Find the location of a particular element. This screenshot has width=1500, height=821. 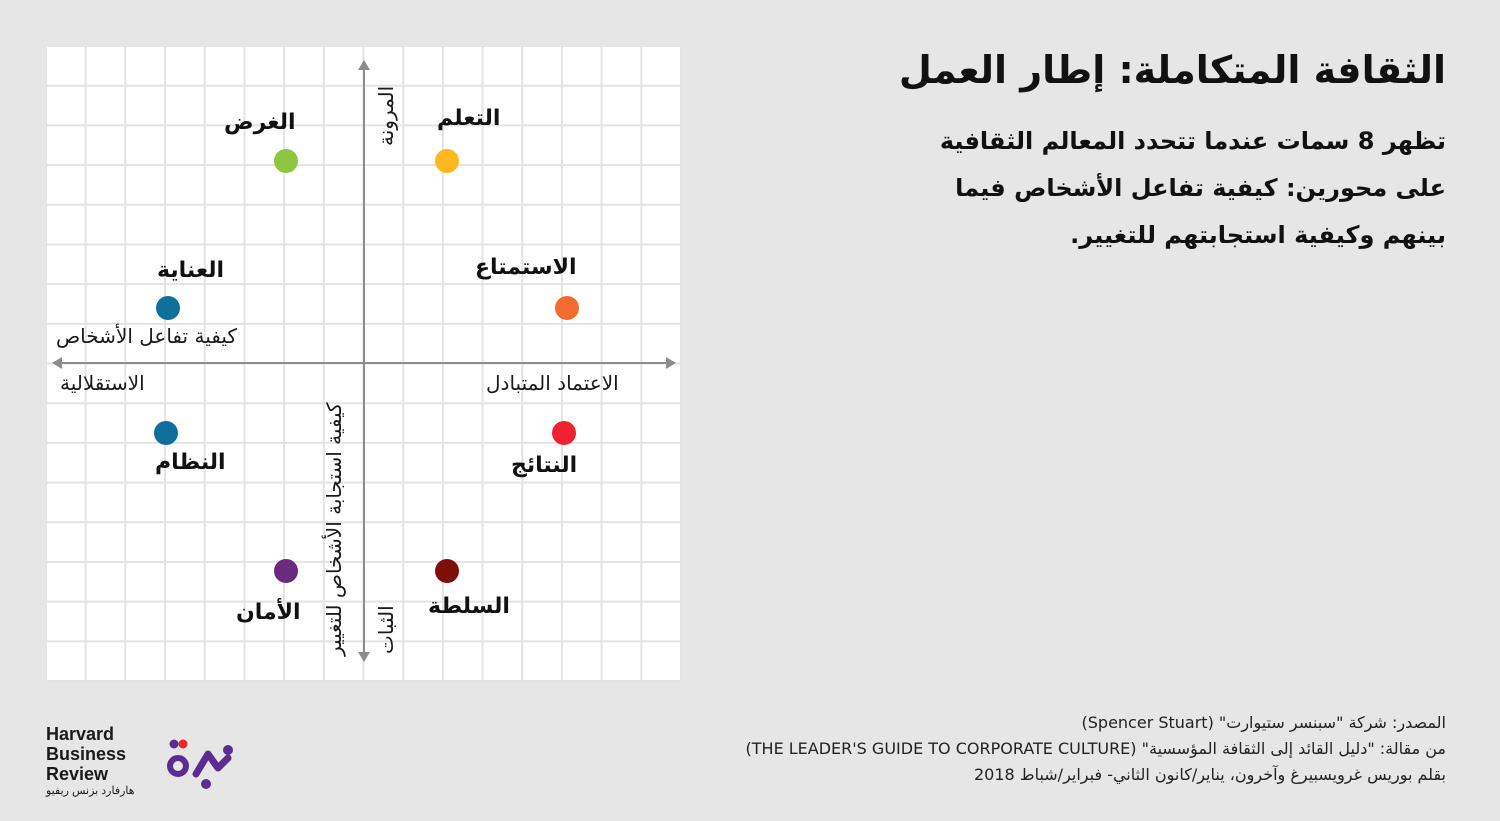

x-axis-right-end: الاعتماد المتبادل is located at coordinates (552, 383).